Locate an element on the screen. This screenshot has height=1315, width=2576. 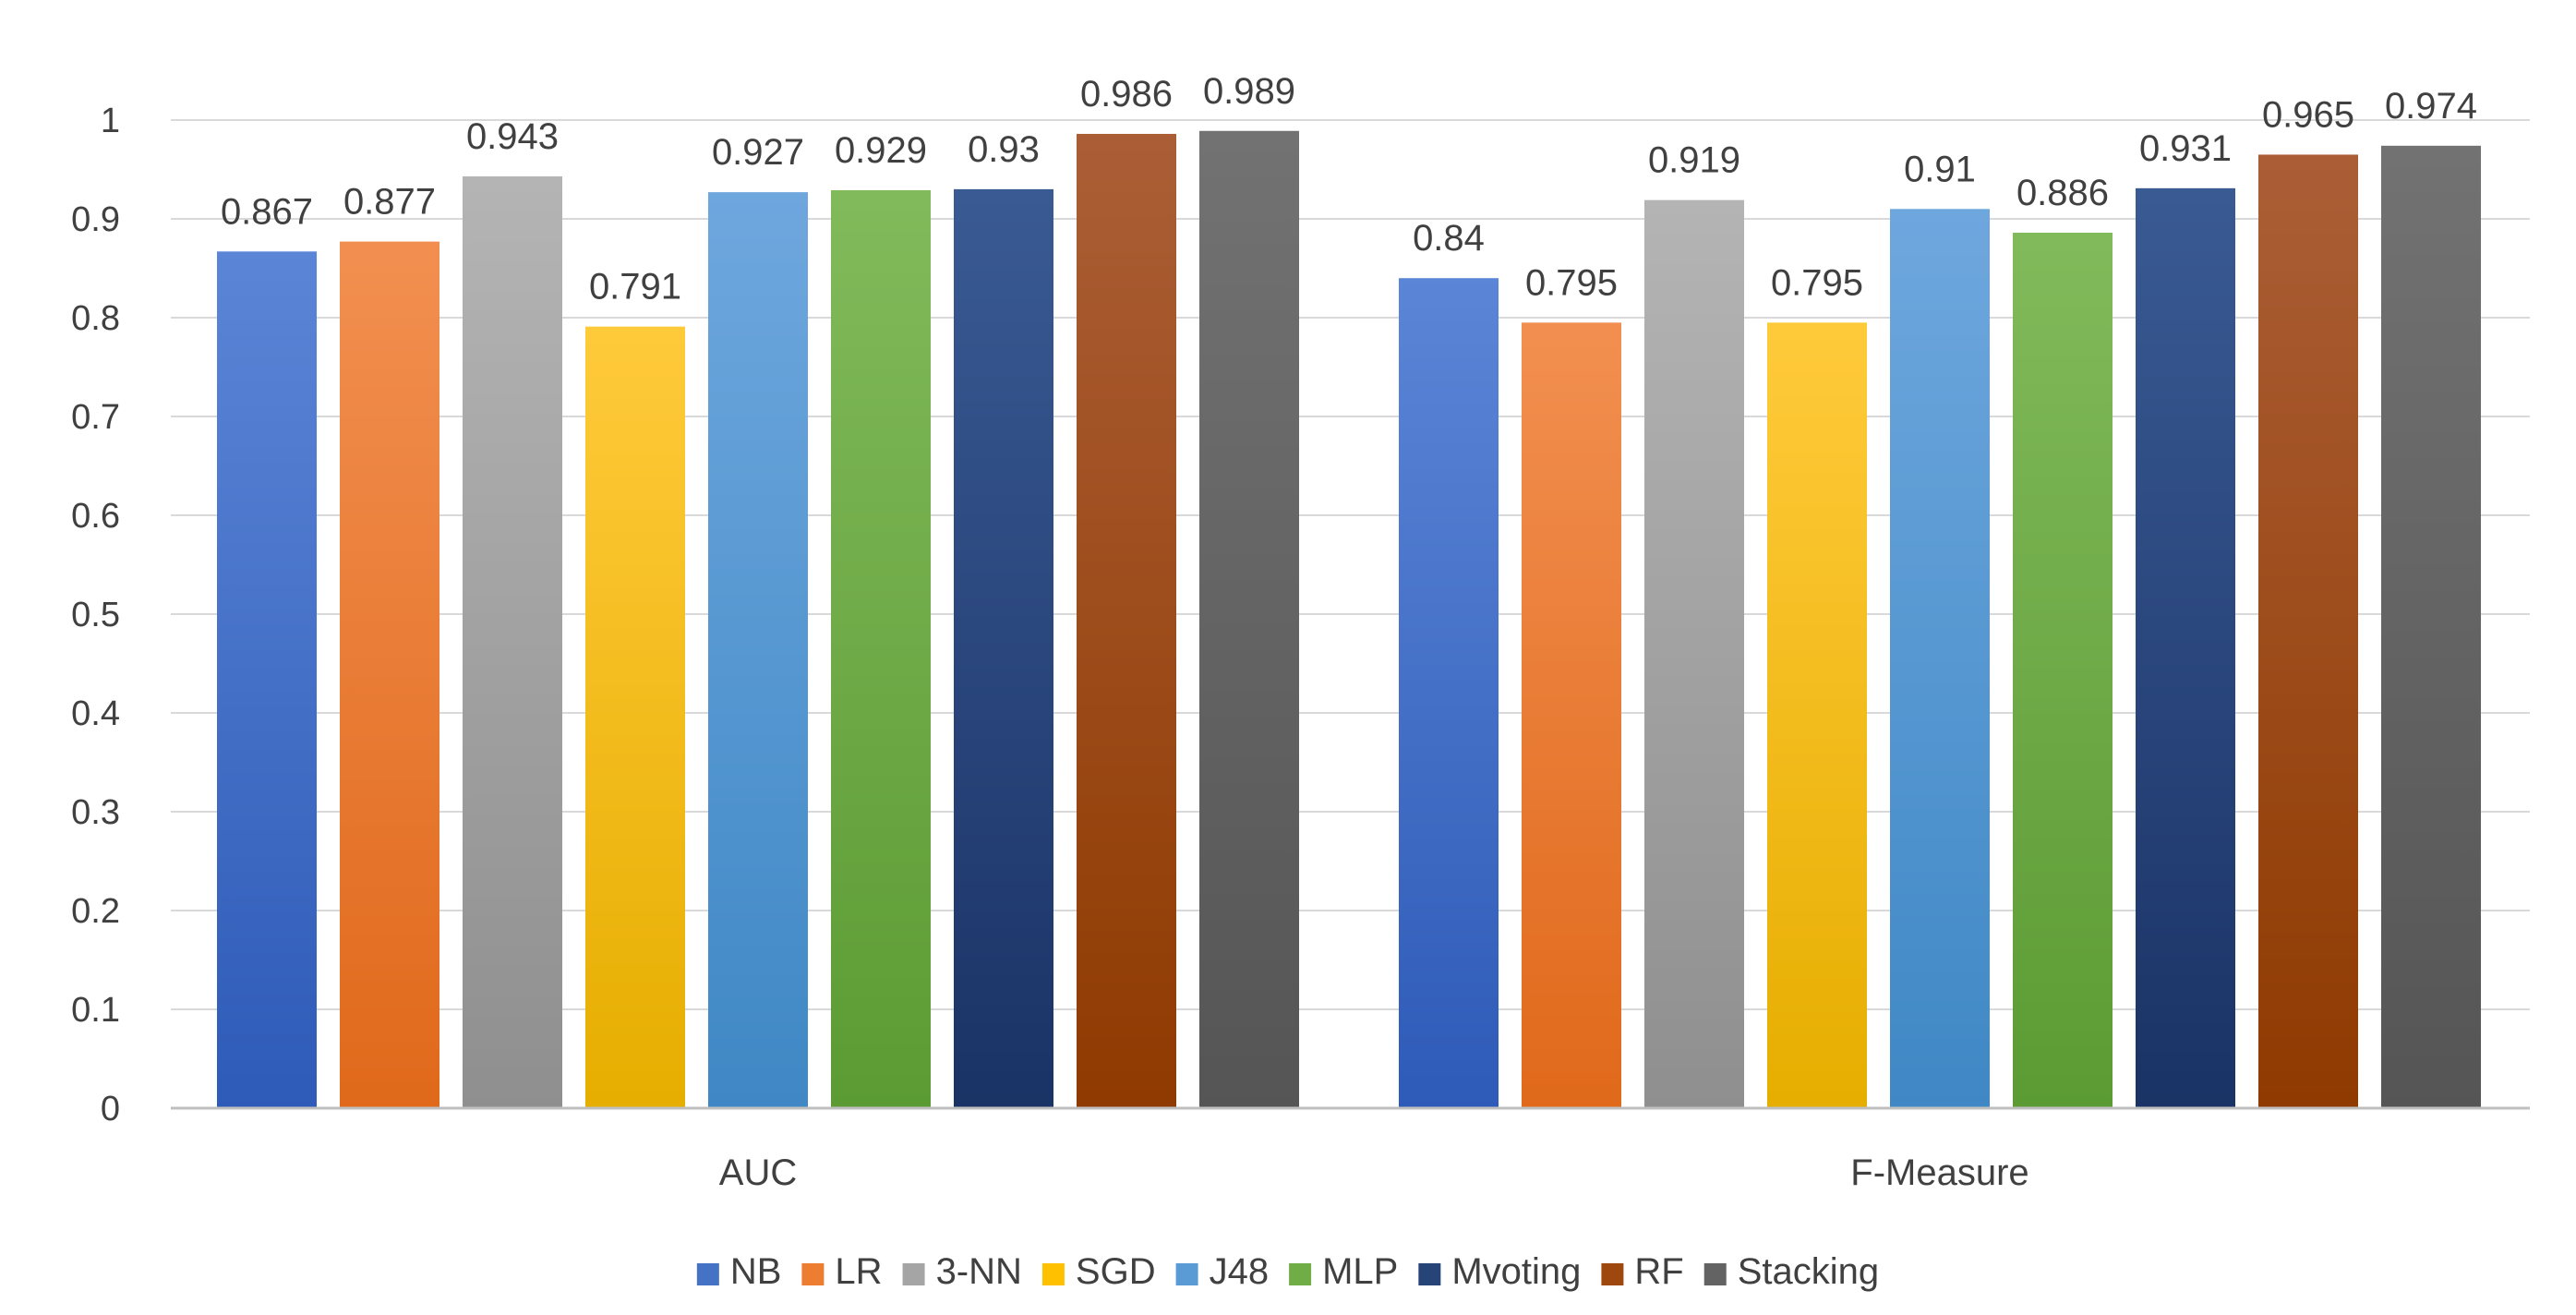
bar-3-nn-f-measure is located at coordinates (1694, 654).